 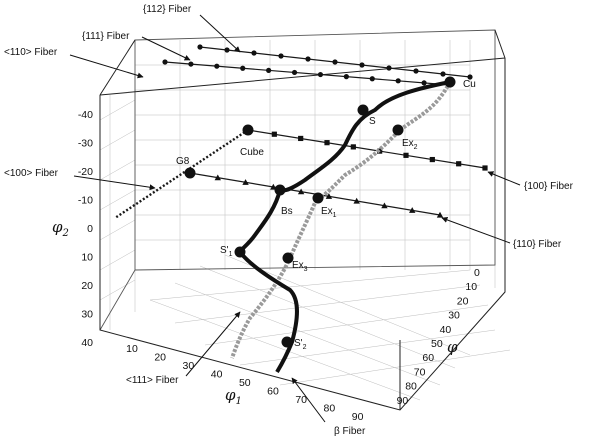 What do you see at coordinates (226, 251) in the screenshot?
I see `label-s1: S'1` at bounding box center [226, 251].